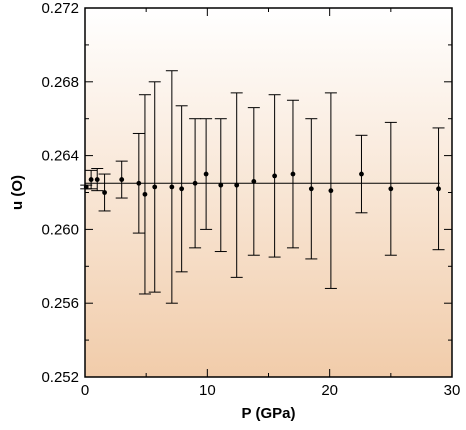 Image resolution: width=466 pixels, height=430 pixels. What do you see at coordinates (329, 390) in the screenshot?
I see `x-tick-label: 20` at bounding box center [329, 390].